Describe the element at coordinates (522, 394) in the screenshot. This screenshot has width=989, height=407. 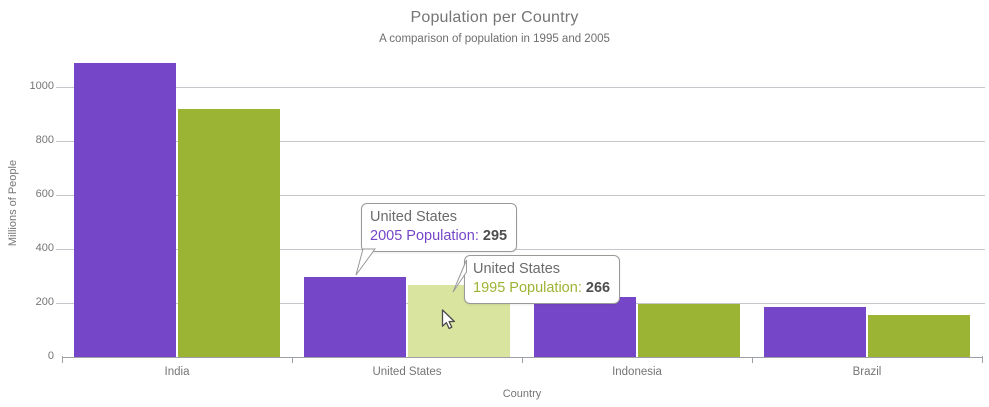
I see `x-axis-title: Country` at that location.